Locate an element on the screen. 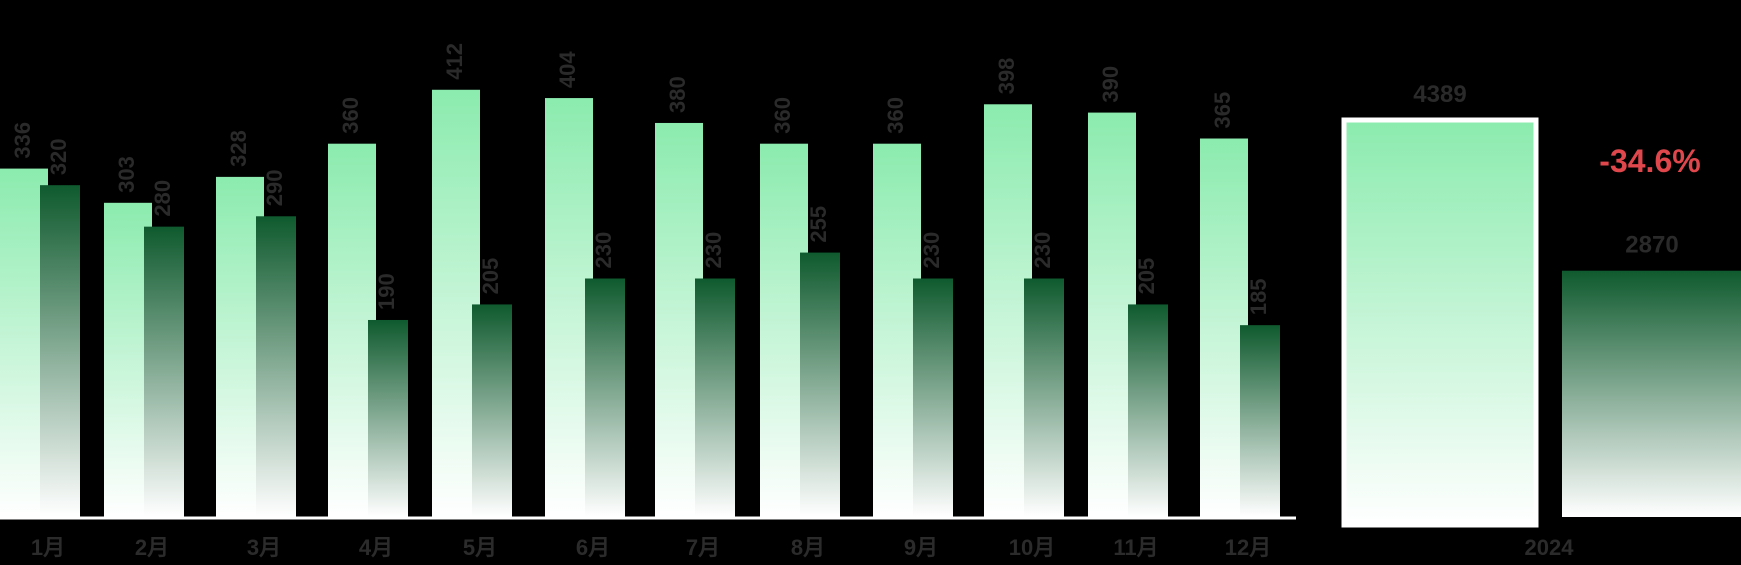 This screenshot has width=1741, height=565. bar-value-label-series2-1: 320 is located at coordinates (58, 156).